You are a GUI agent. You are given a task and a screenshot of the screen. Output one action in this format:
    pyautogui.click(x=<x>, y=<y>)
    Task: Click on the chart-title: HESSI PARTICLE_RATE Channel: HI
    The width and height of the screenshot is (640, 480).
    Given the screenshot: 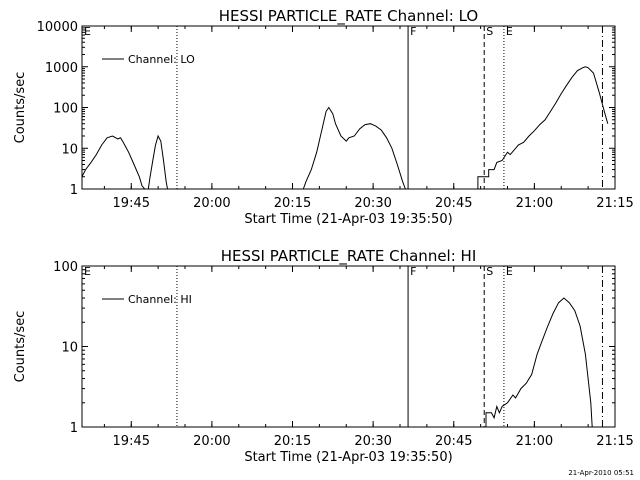 What is the action you would take?
    pyautogui.click(x=349, y=256)
    